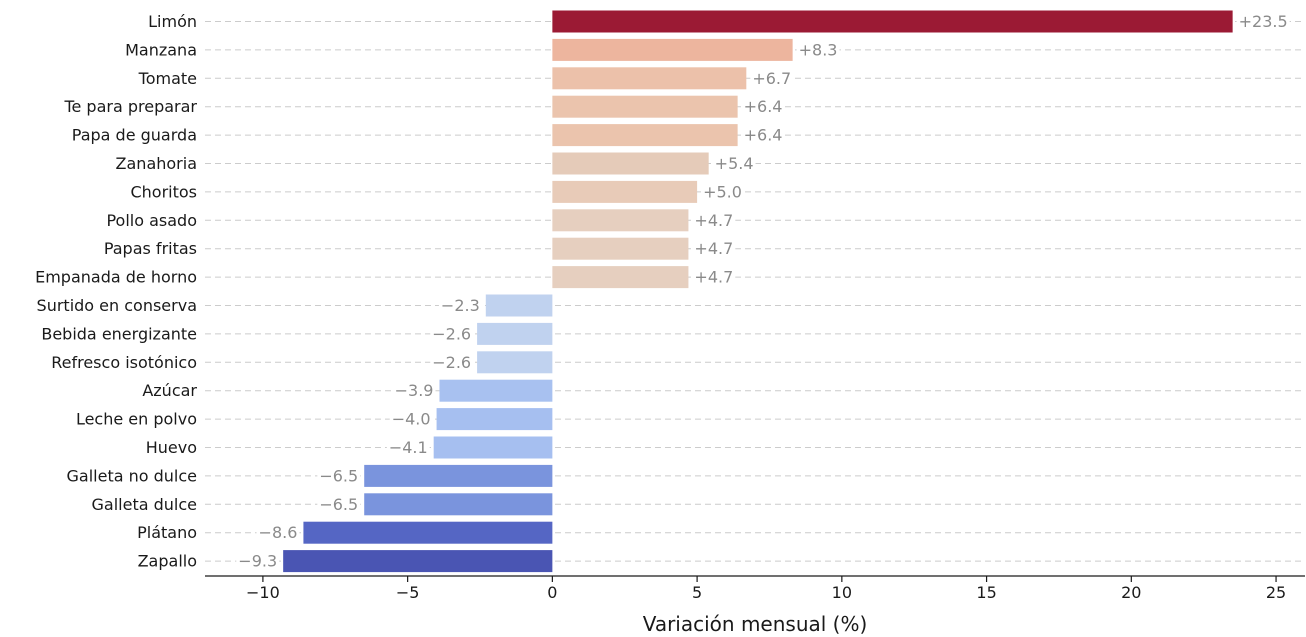 The image size is (1306, 637). Describe the element at coordinates (408, 592) in the screenshot. I see `x-tick-label-1: −5` at that location.